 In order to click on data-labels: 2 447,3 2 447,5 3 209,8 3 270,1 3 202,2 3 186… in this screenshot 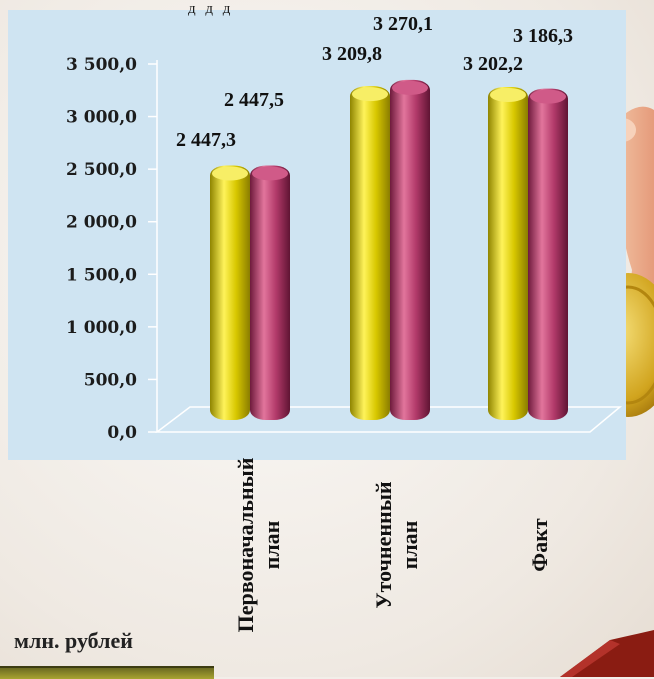, I will do `click(374, 82)`.